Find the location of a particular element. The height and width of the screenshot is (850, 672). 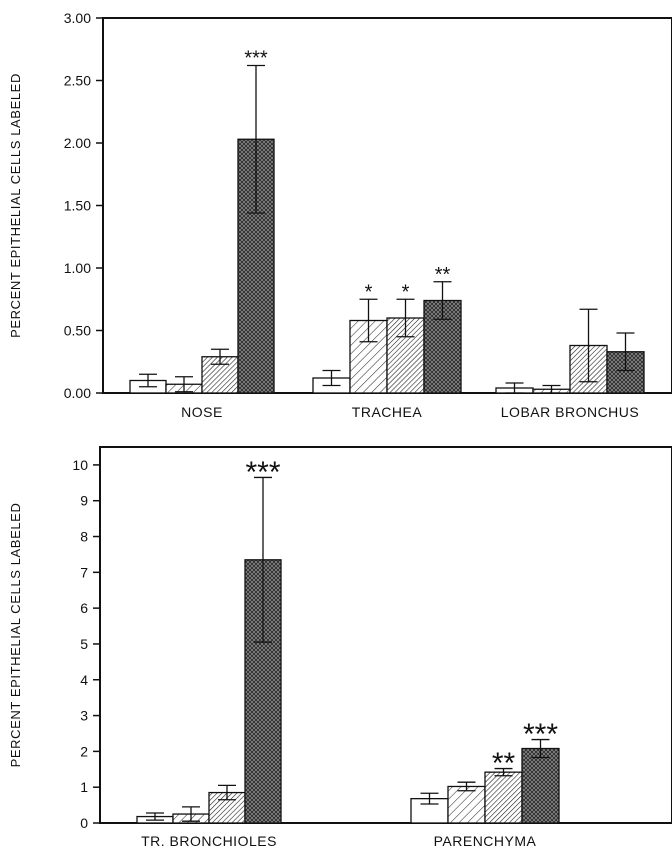

y-tick-label: 0.50 is located at coordinates (77, 331).